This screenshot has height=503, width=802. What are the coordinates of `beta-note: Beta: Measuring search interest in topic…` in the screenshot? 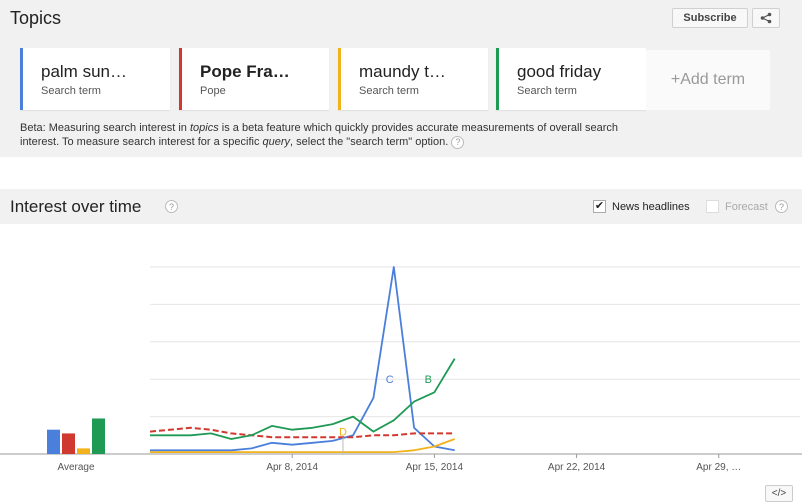 It's located at (330, 135).